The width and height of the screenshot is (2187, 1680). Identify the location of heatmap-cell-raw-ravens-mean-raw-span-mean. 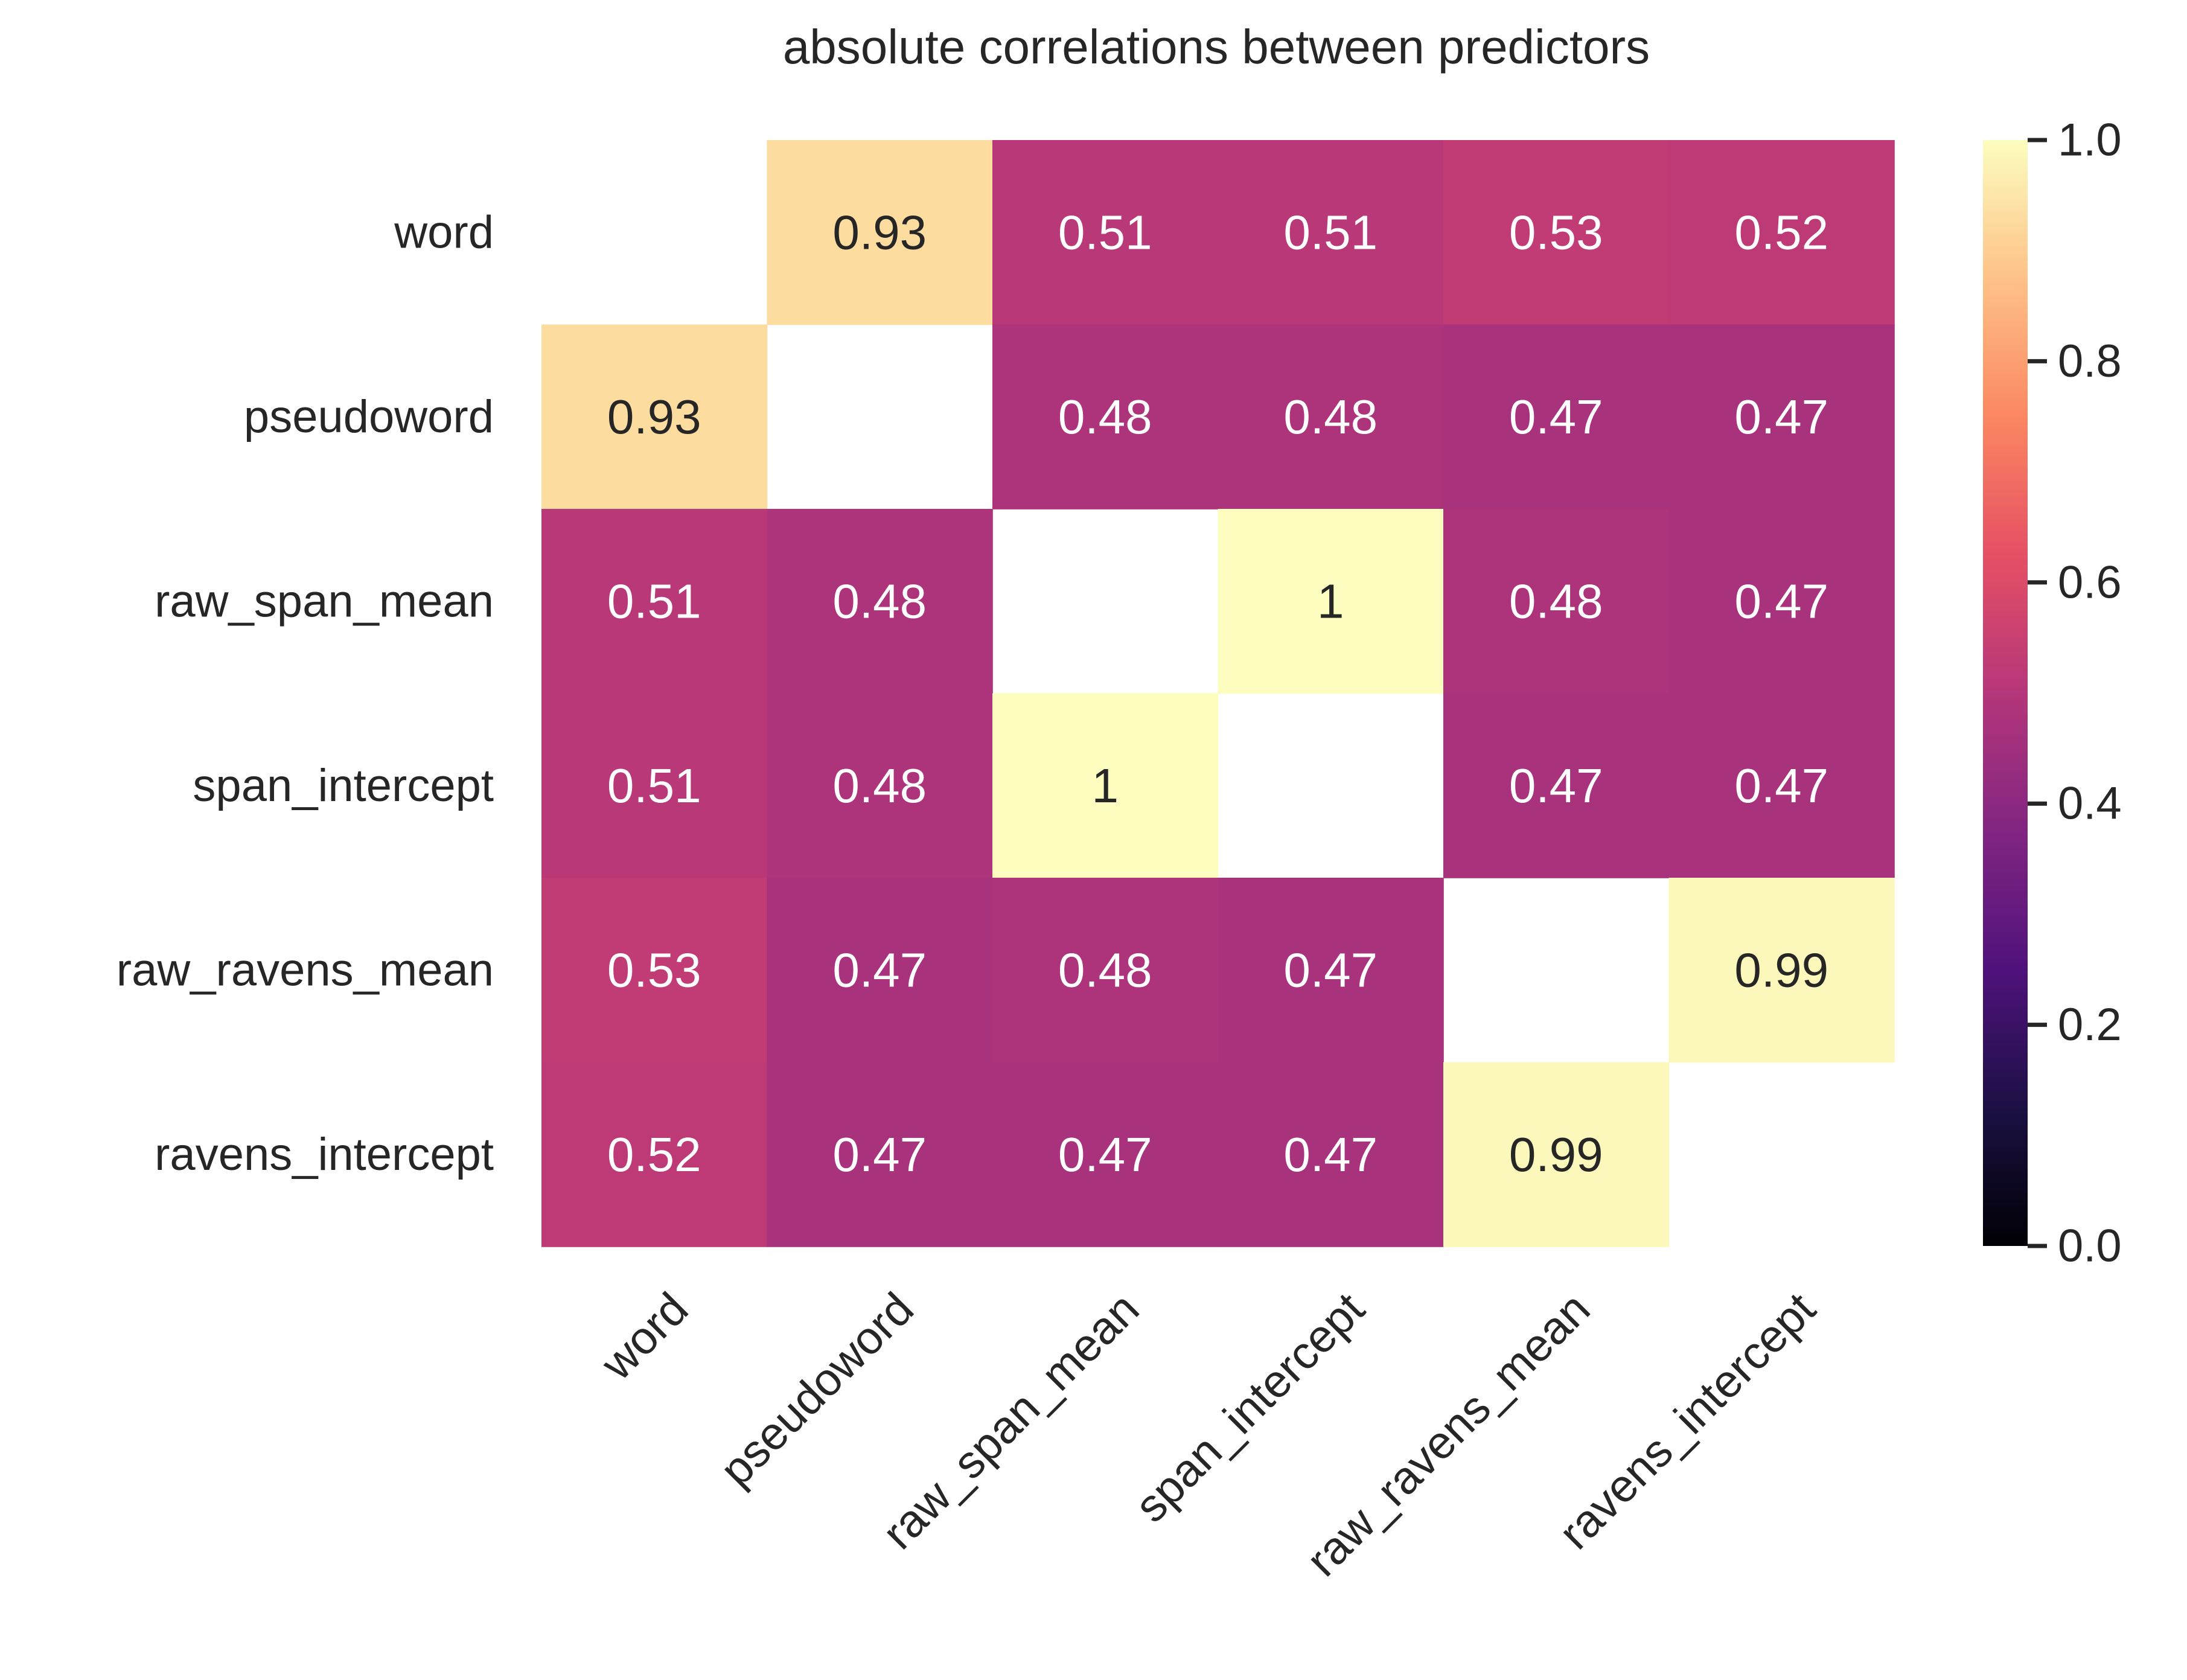
(1105, 971).